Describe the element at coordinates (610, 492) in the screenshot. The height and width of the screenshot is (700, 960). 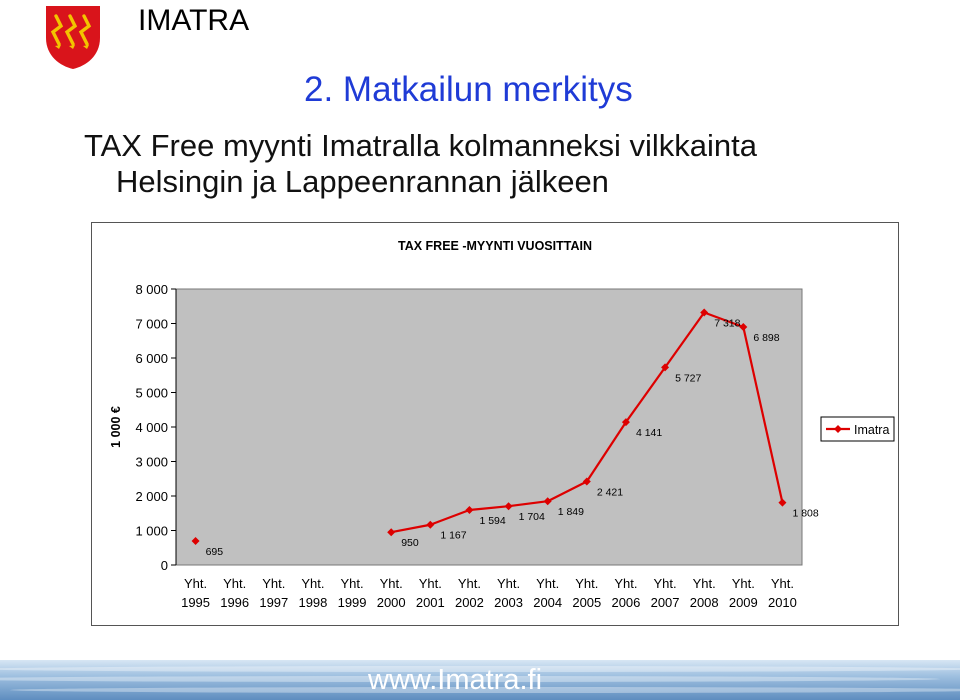
I see `data-label: 2 421` at that location.